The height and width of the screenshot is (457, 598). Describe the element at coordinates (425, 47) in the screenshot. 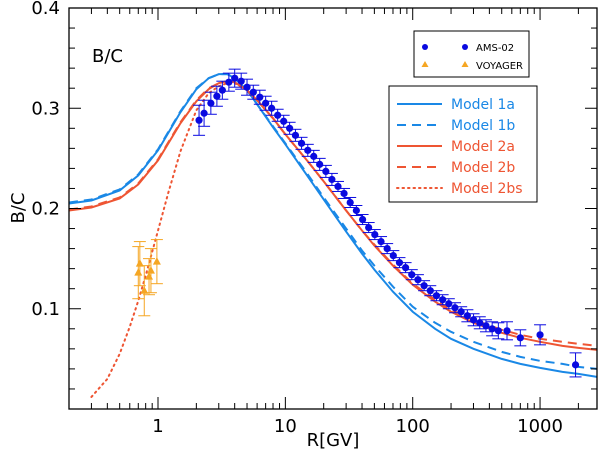

I see `legend-marker-ams-left` at that location.